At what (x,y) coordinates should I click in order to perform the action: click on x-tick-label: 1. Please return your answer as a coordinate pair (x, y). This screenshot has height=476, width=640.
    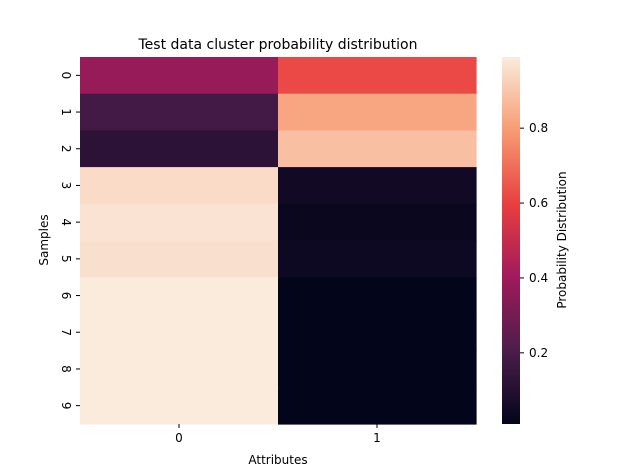
    Looking at the image, I should click on (377, 438).